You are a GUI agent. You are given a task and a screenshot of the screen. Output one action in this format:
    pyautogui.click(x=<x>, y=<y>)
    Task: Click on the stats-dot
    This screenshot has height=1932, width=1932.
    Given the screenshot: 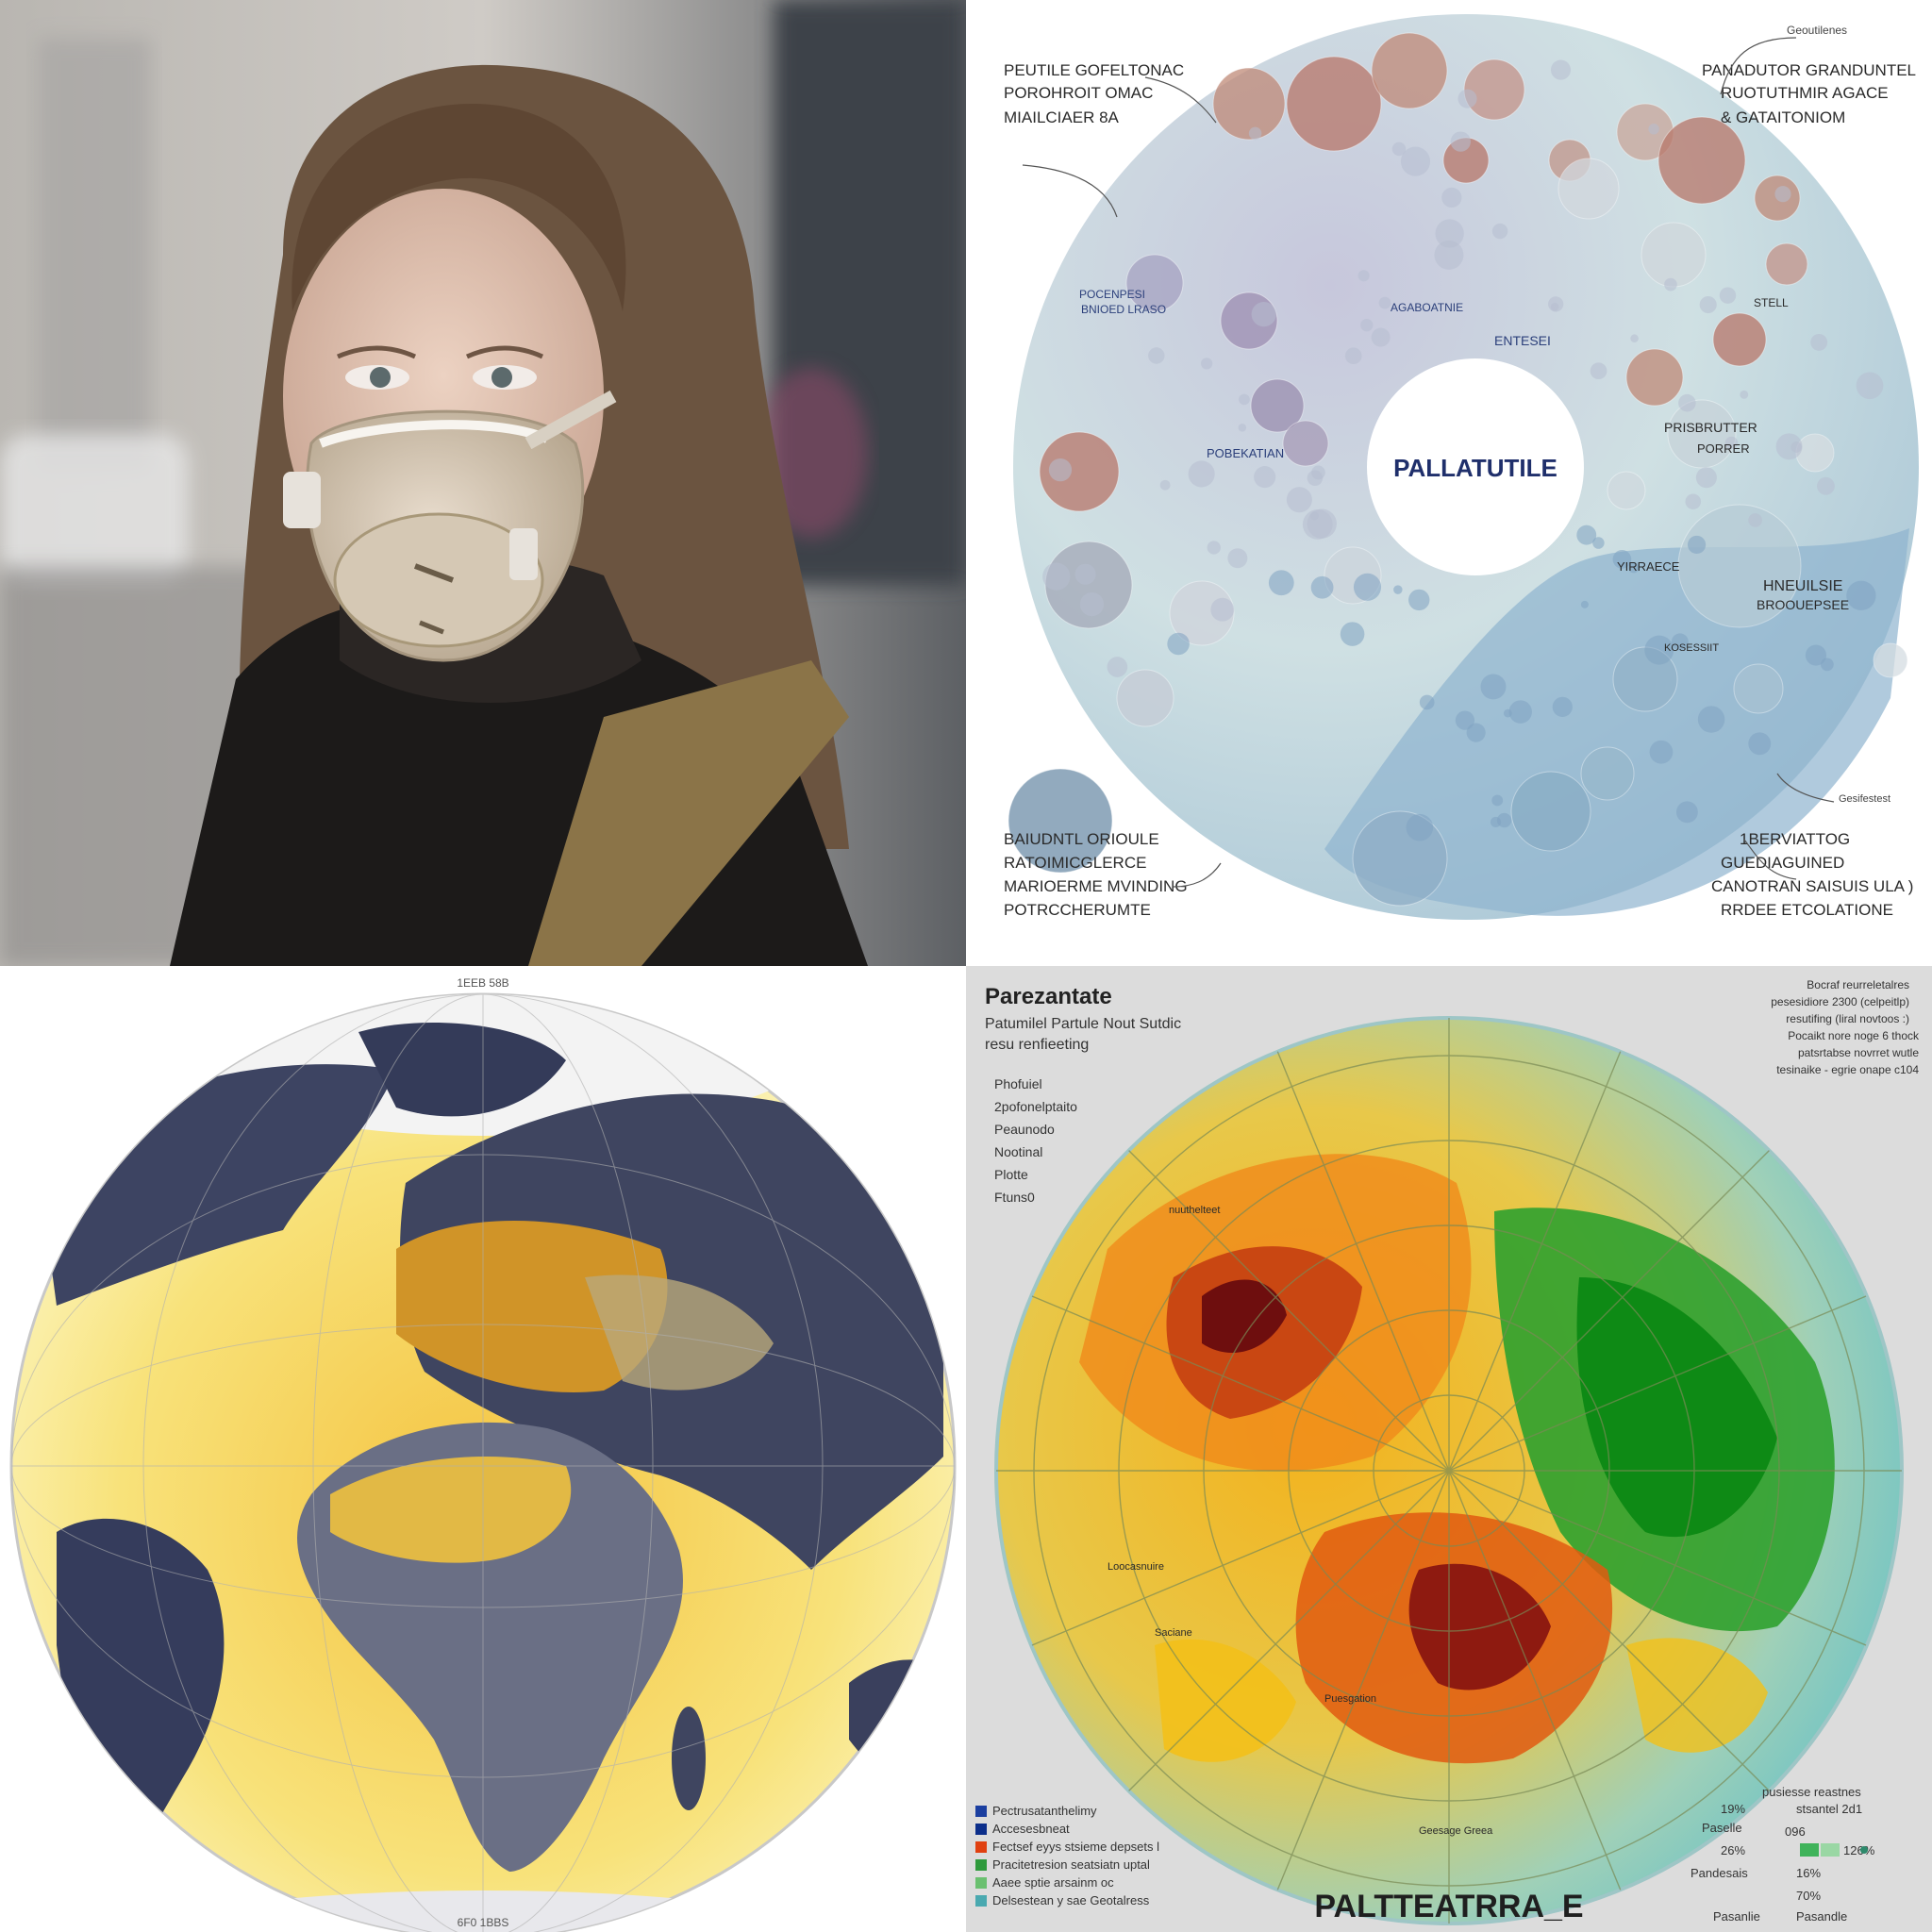 What is the action you would take?
    pyautogui.click(x=1864, y=1850)
    